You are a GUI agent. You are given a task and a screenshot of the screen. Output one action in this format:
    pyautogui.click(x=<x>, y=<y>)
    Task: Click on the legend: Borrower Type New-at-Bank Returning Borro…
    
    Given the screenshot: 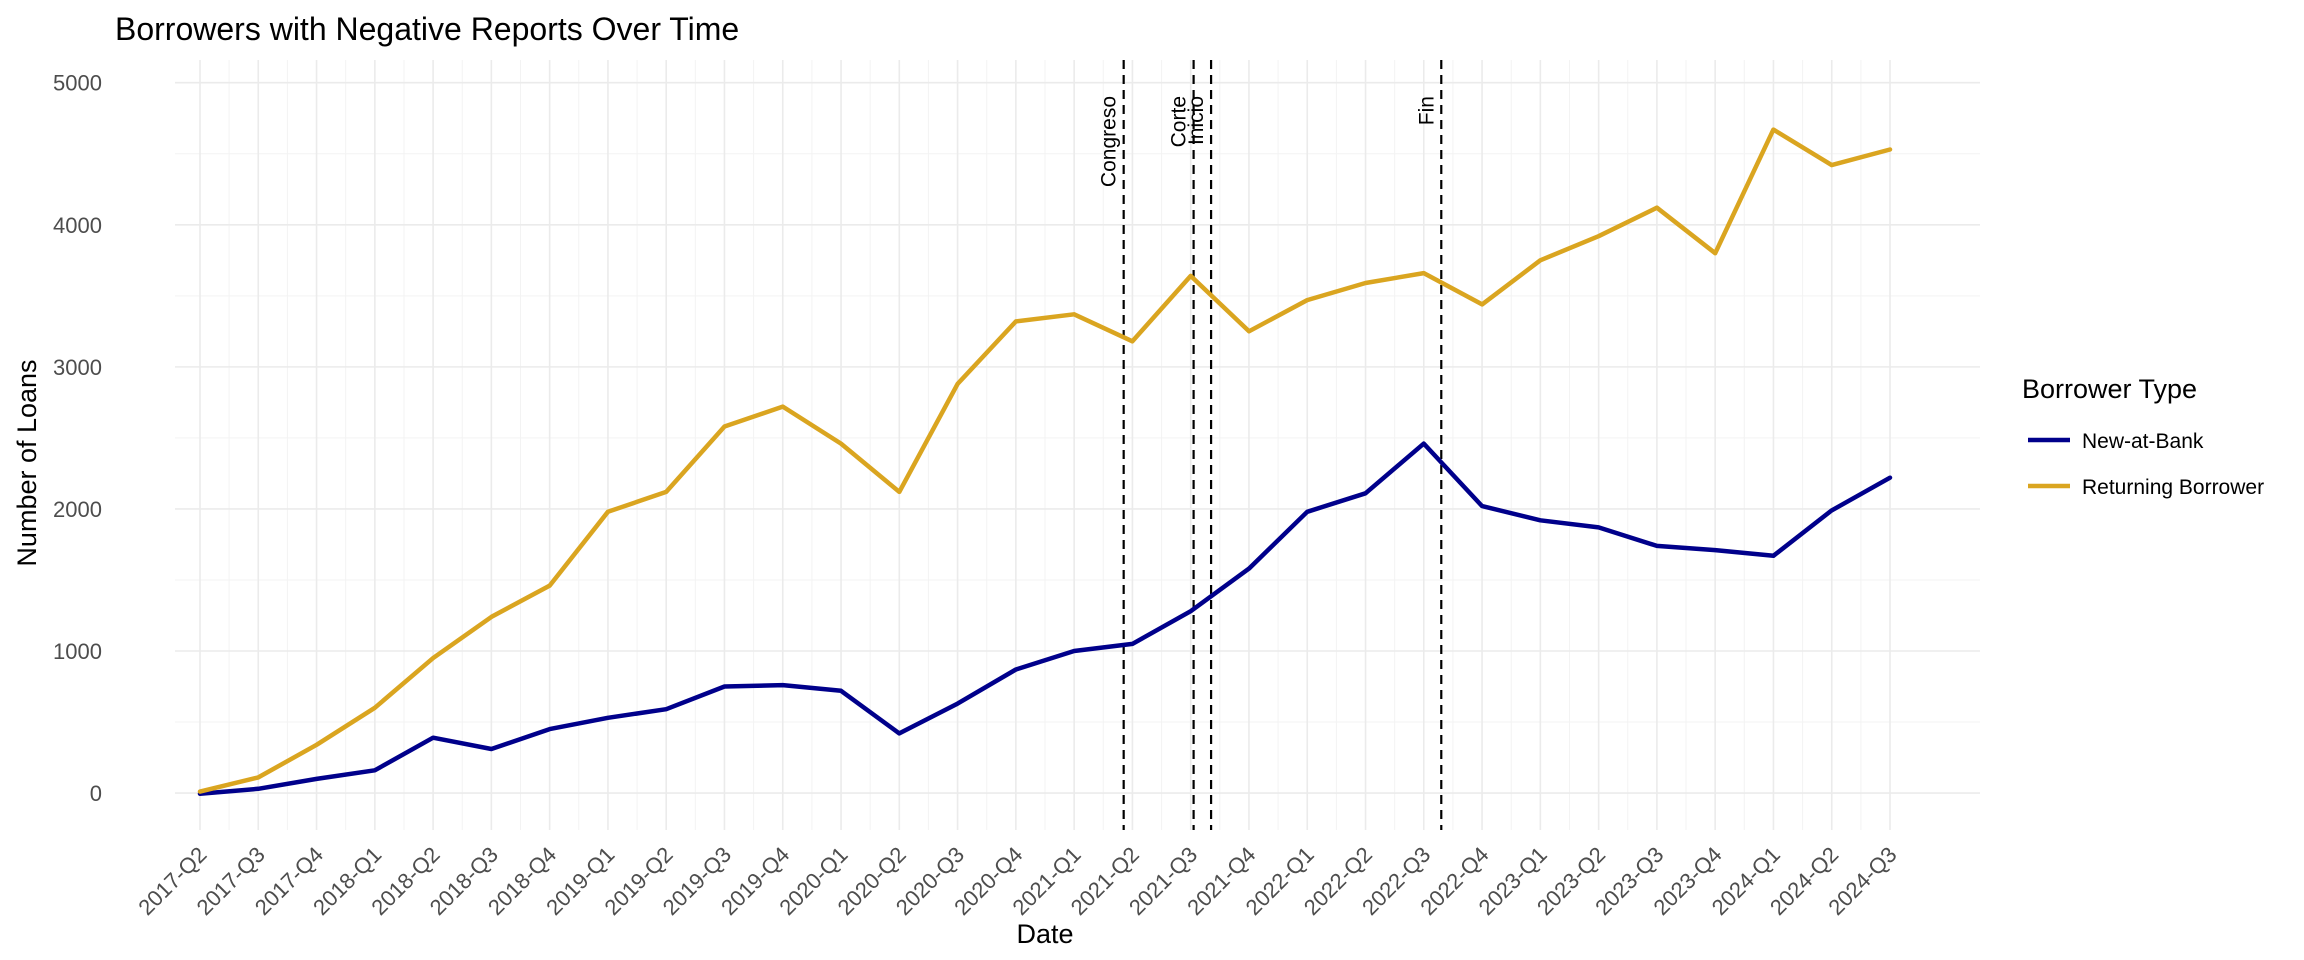 What is the action you would take?
    pyautogui.click(x=2143, y=436)
    